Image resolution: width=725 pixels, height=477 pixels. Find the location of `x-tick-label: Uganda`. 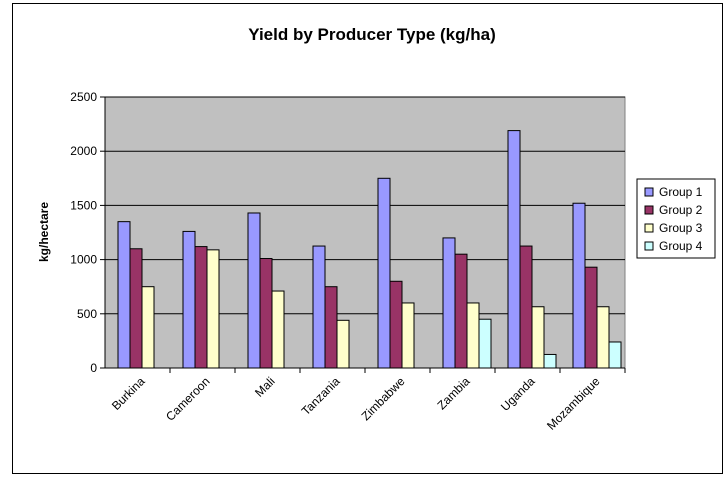

x-tick-label: Uganda is located at coordinates (518, 394).